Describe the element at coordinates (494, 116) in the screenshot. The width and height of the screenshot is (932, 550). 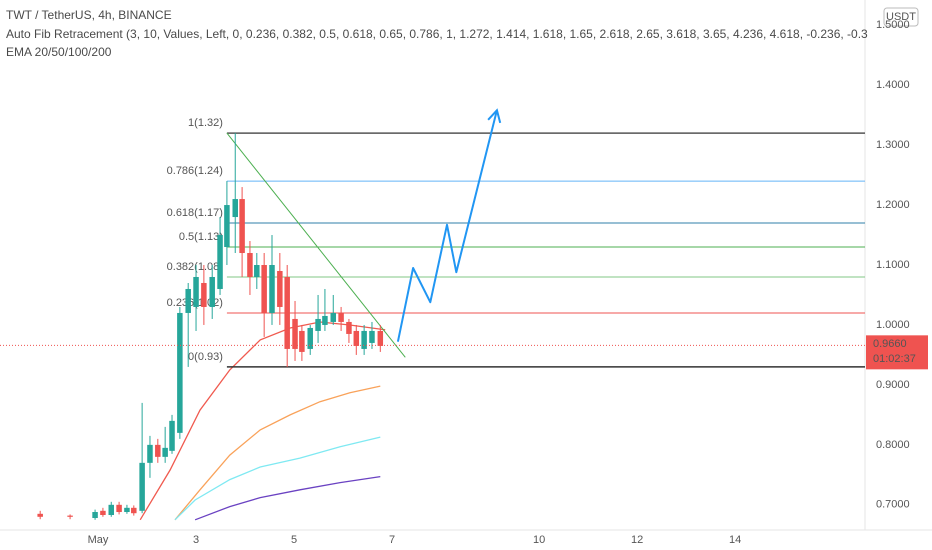
I see `projection-arrowhead` at that location.